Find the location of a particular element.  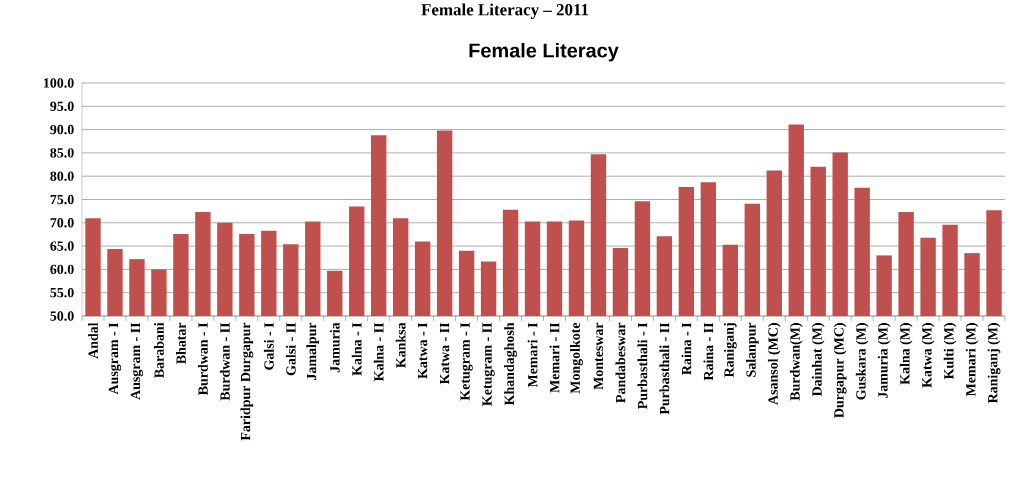

y-tick-label: 65.0 is located at coordinates (62, 246).